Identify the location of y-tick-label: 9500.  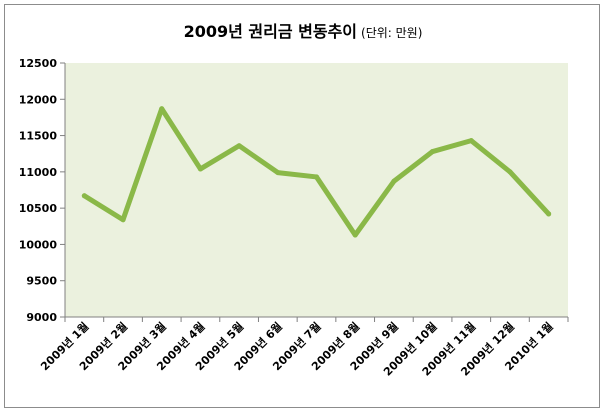
(41, 281).